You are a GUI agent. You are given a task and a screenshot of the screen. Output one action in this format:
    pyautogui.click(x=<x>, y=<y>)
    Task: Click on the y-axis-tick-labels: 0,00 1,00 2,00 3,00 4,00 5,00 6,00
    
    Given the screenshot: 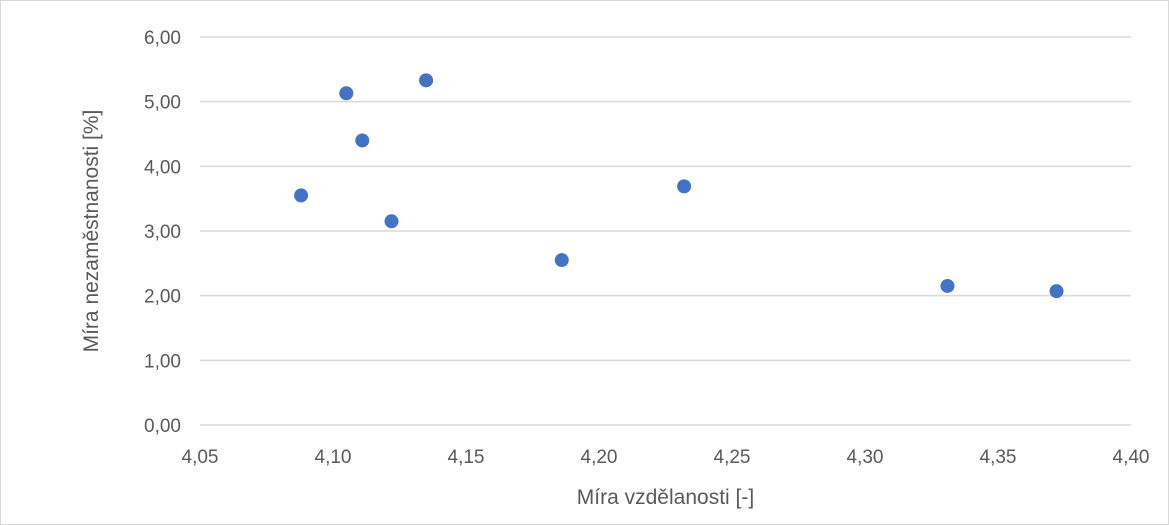 What is the action you would take?
    pyautogui.click(x=162, y=232)
    